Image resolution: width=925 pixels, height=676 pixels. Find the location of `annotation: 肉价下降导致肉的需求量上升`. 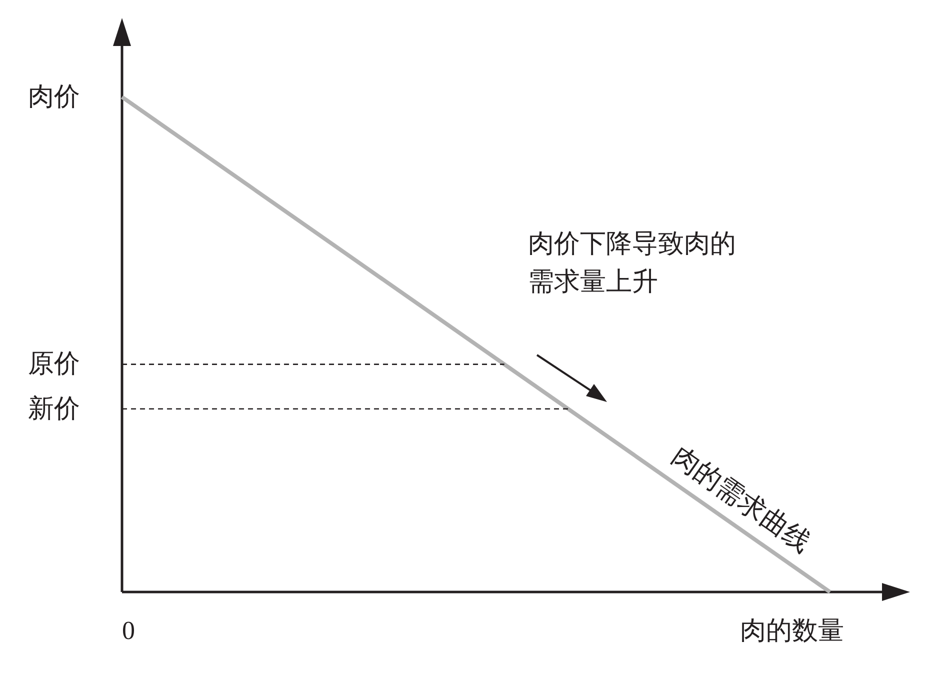

annotation: 肉价下降导致肉的需求量上升 is located at coordinates (632, 263).